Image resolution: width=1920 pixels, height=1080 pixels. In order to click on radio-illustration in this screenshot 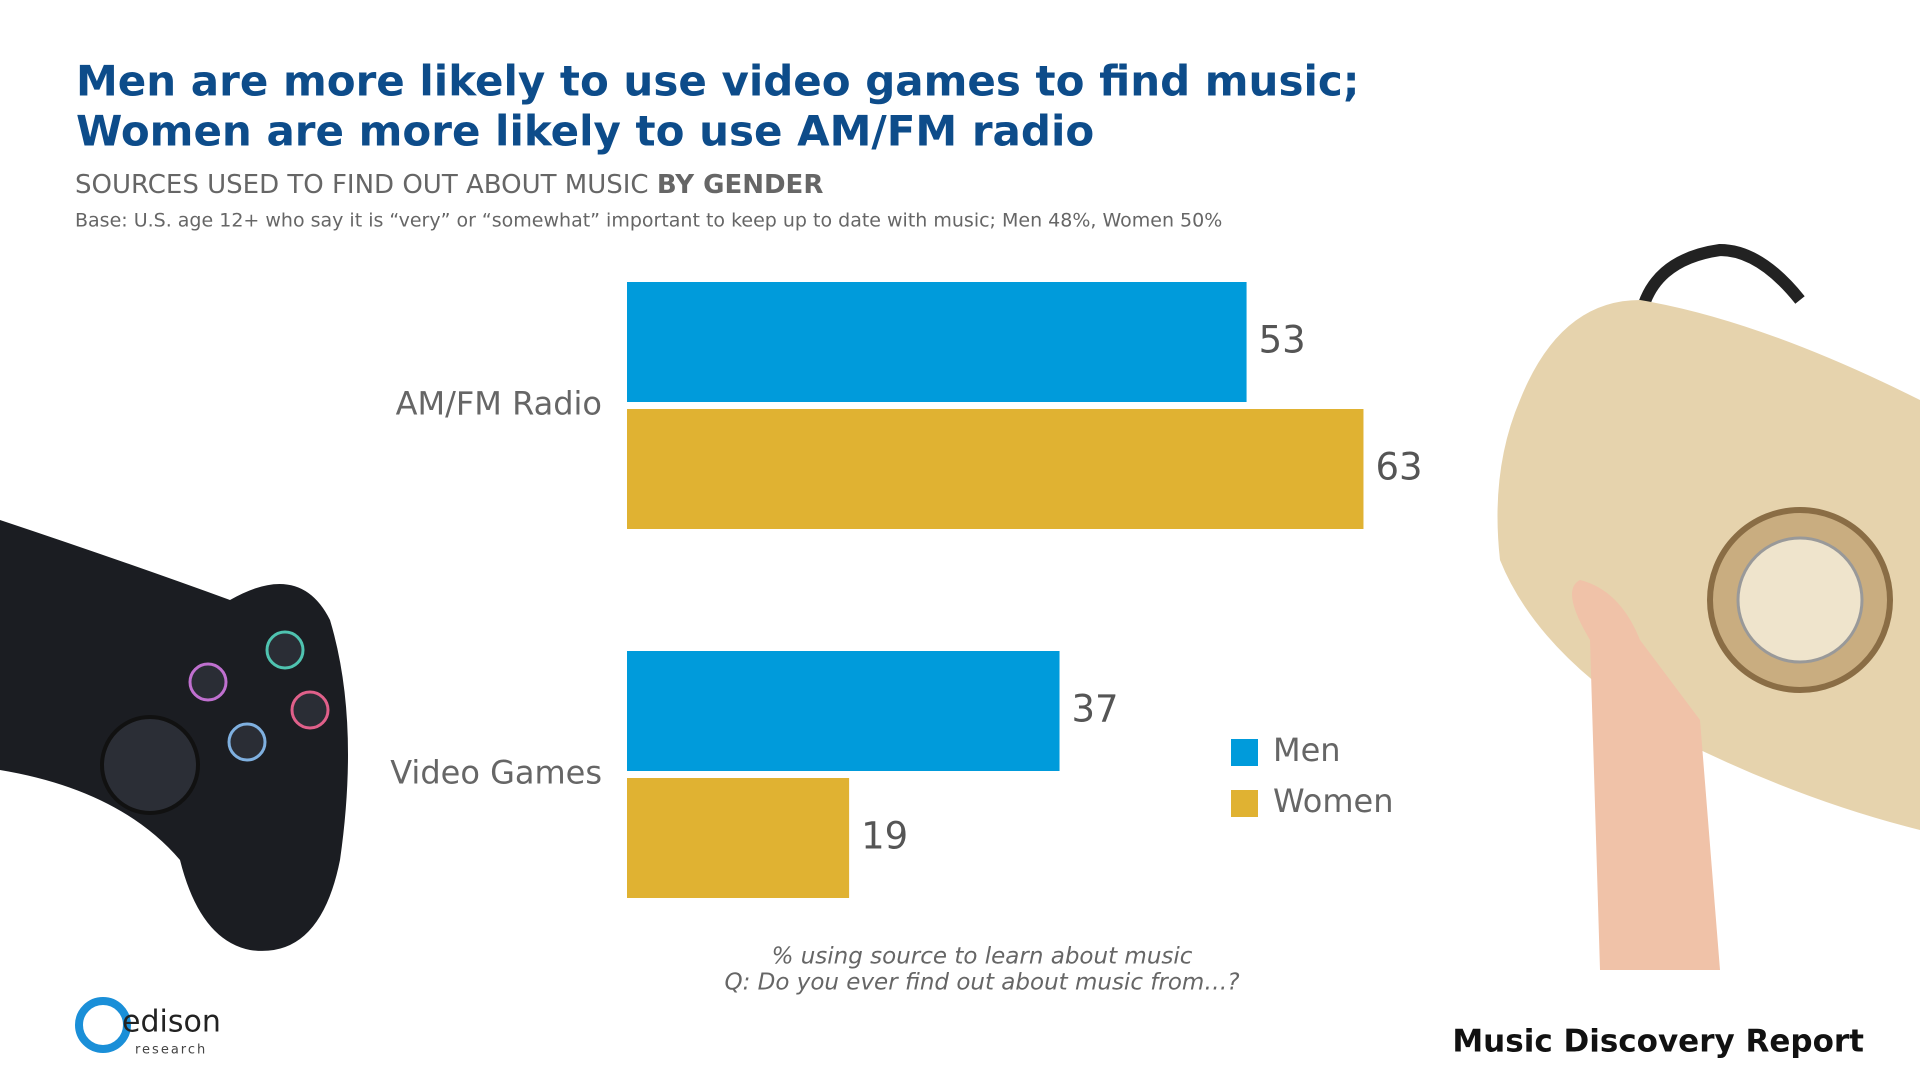, I will do `click(1708, 606)`.